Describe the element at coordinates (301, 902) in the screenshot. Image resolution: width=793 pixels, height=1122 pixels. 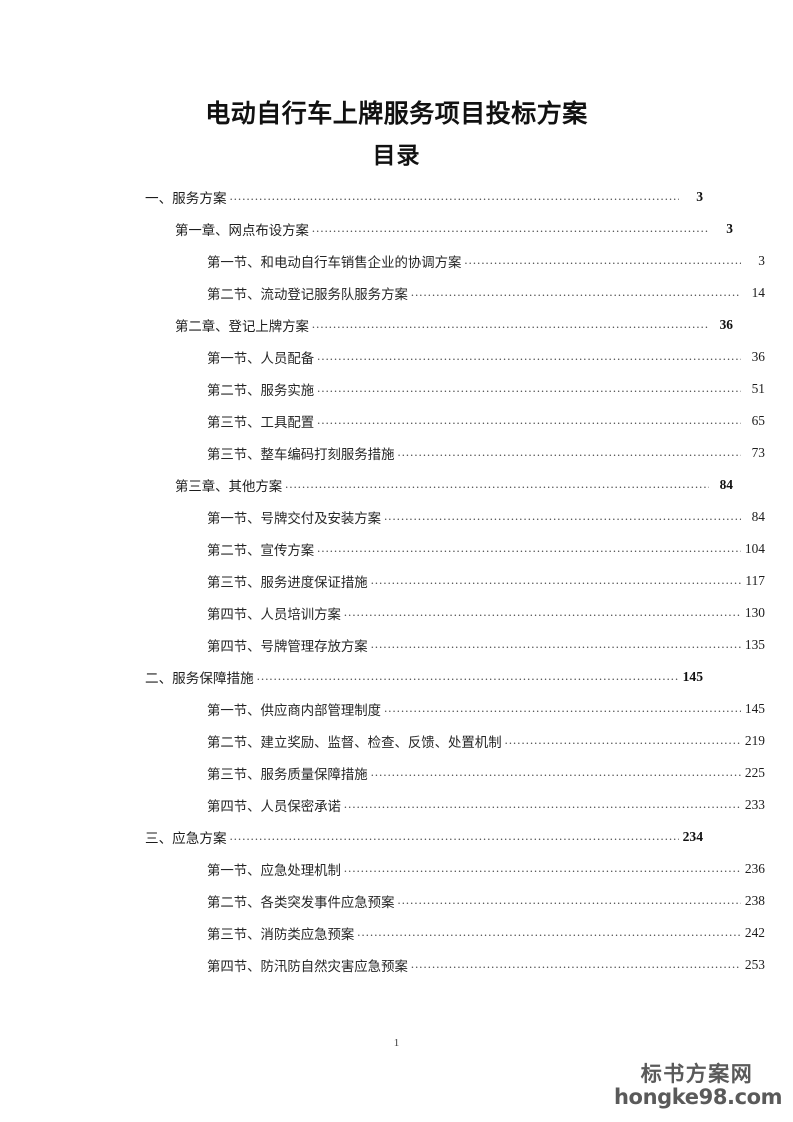
I see `toc-entry-label: 第二节、各类突发事件应急预案` at that location.